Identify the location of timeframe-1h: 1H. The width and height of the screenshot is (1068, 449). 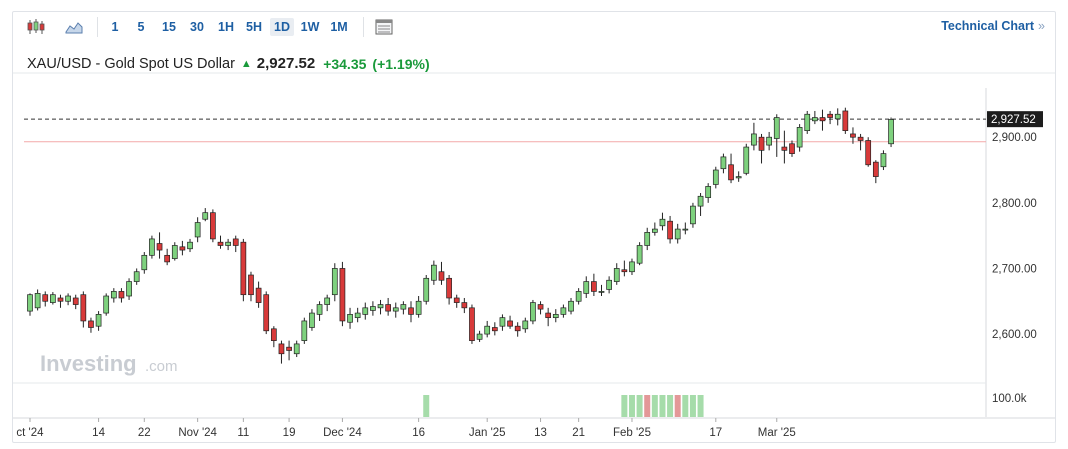
(226, 27).